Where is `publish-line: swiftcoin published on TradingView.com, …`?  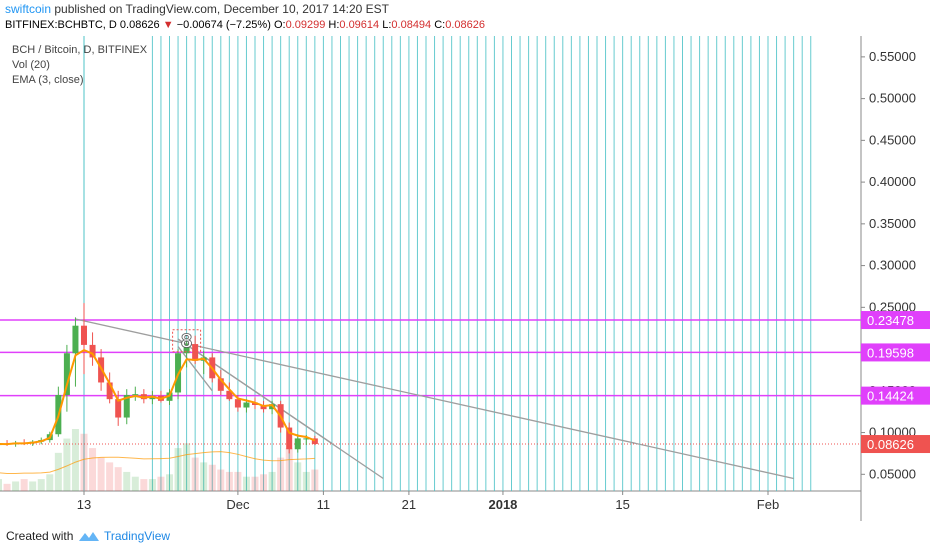 publish-line: swiftcoin published on TradingView.com, … is located at coordinates (197, 9).